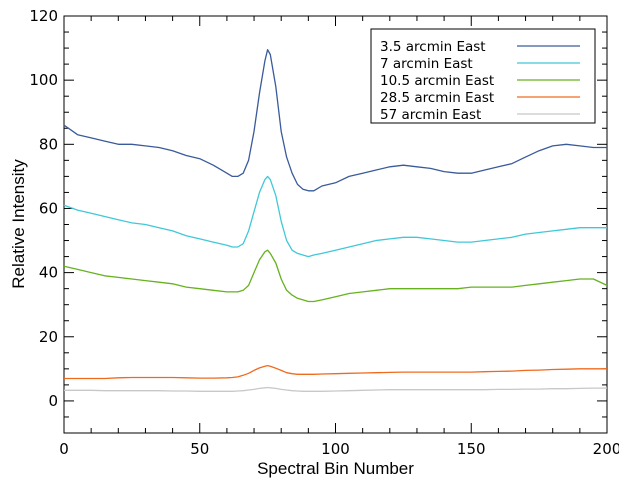 The width and height of the screenshot is (619, 480). Describe the element at coordinates (48, 144) in the screenshot. I see `y-tick-label: 80` at that location.